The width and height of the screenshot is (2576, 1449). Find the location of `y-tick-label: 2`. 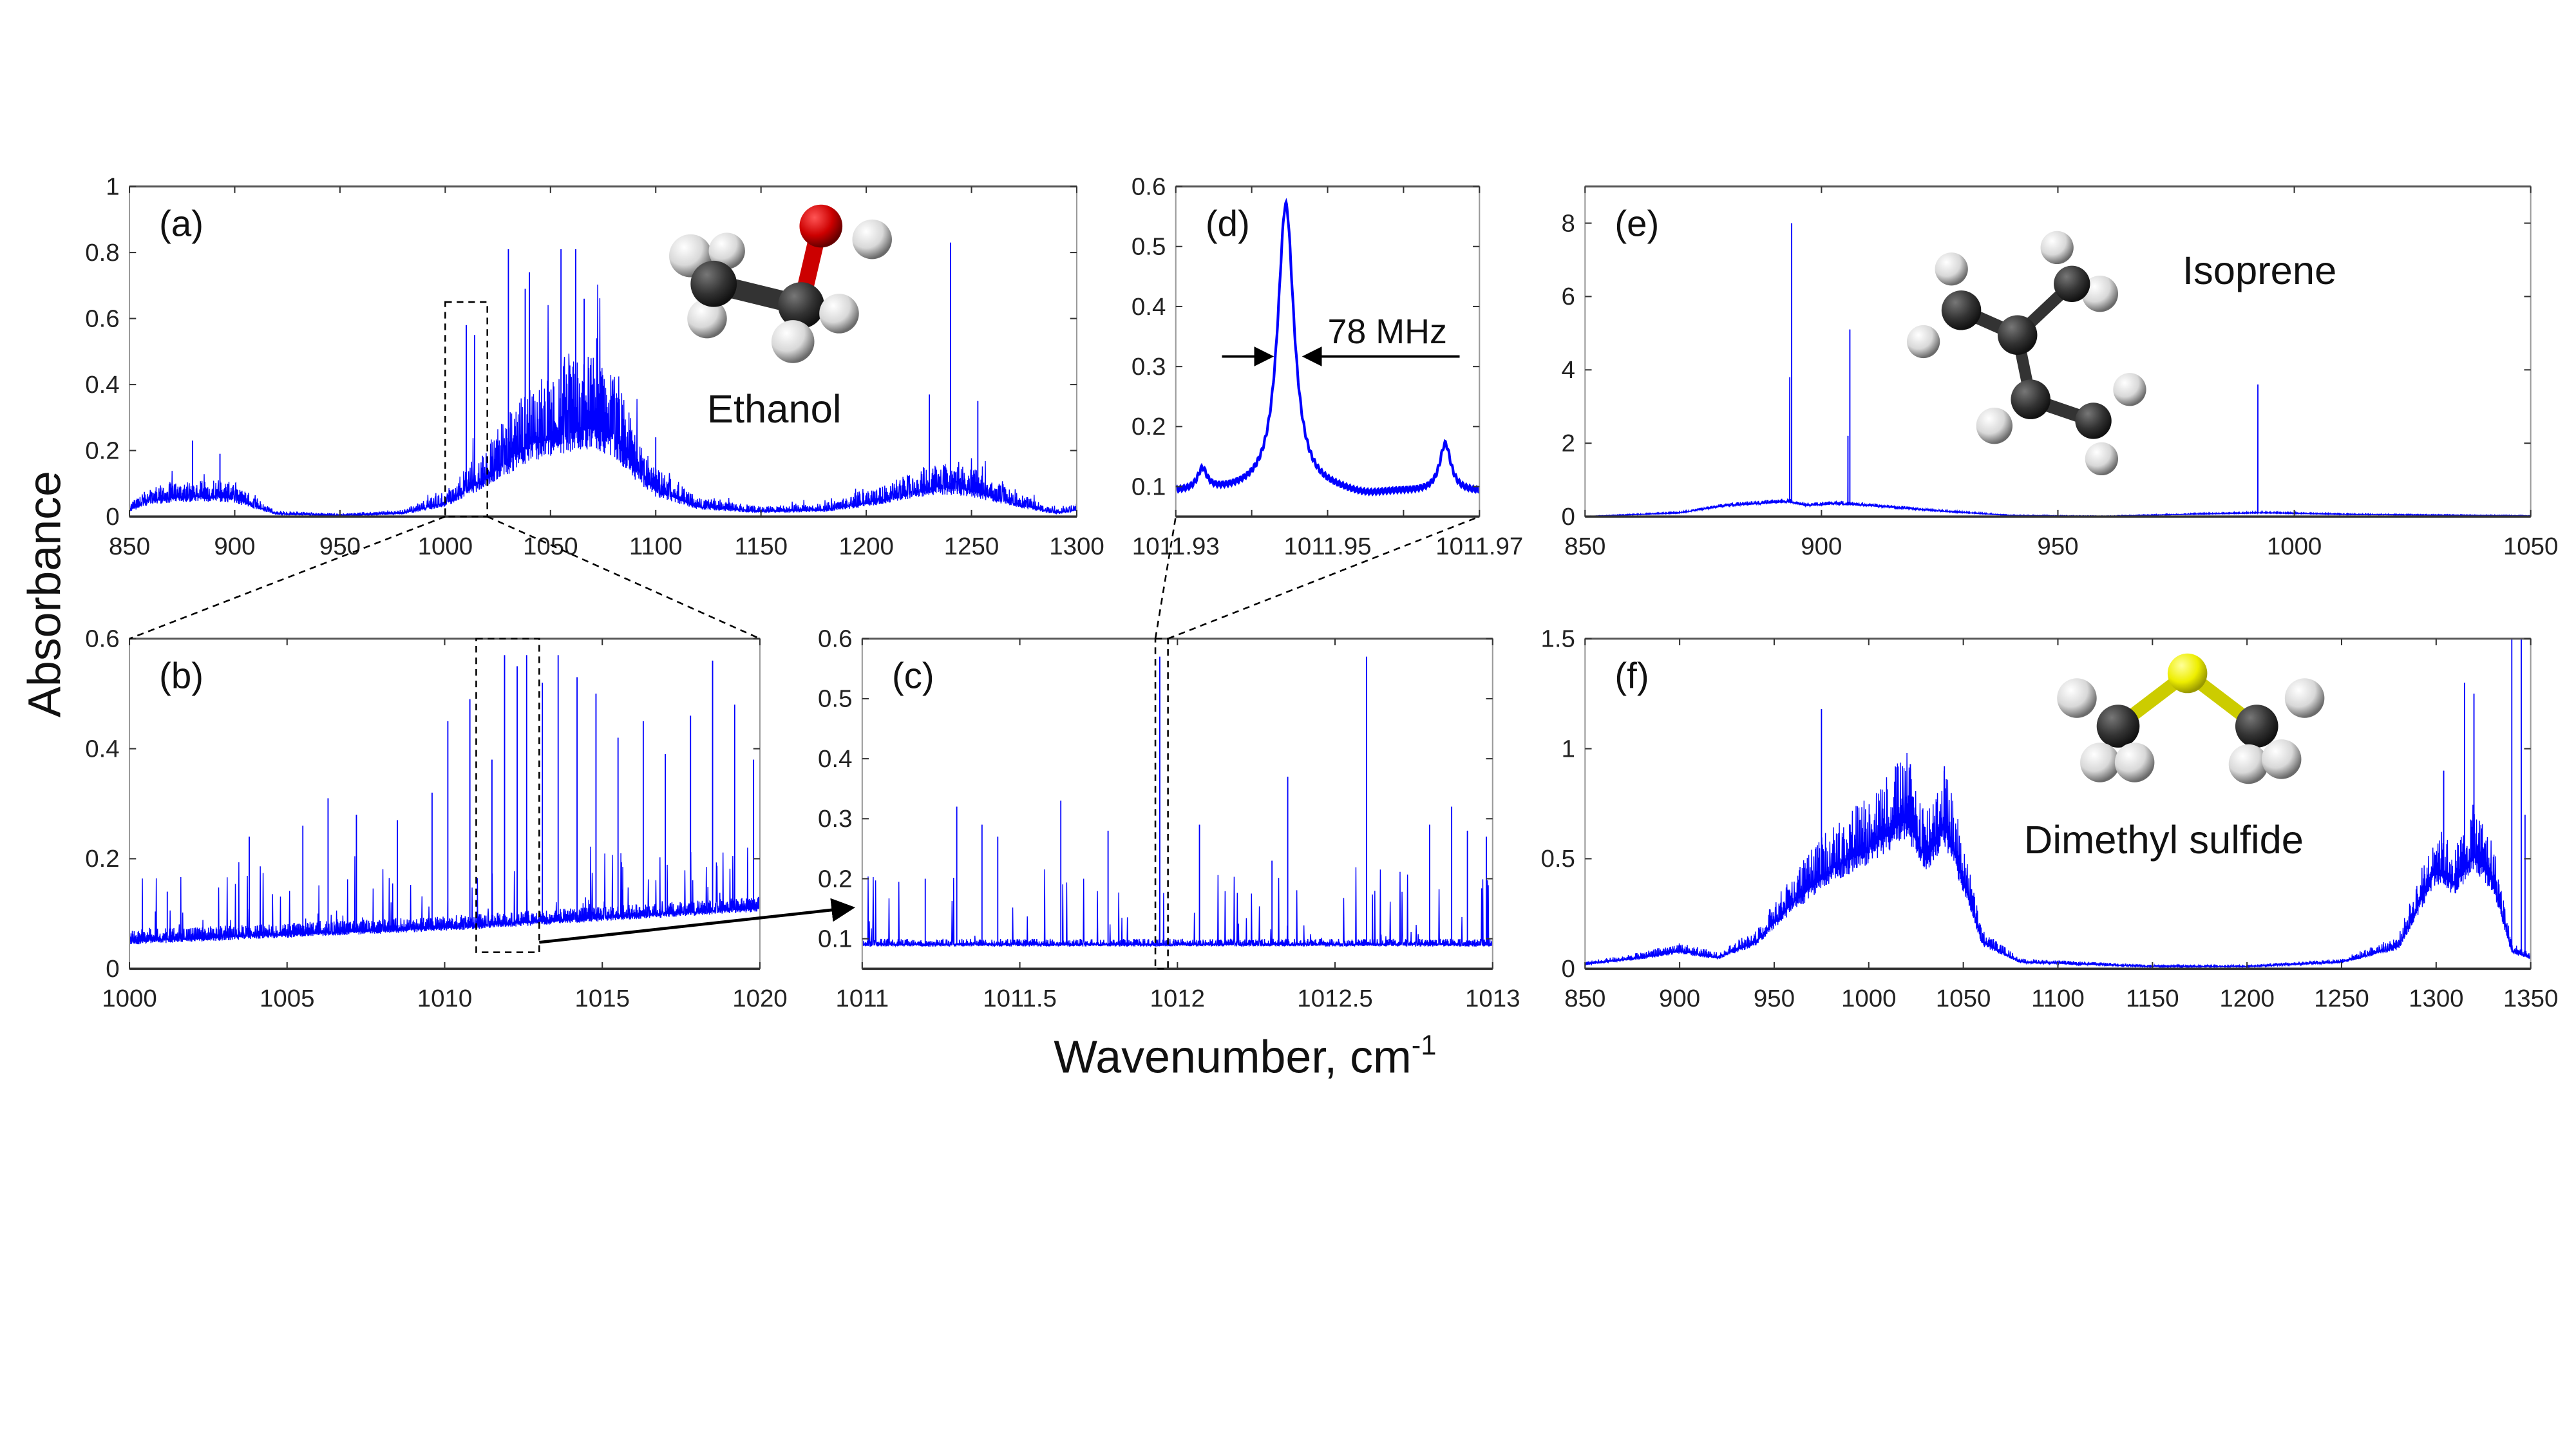

y-tick-label: 2 is located at coordinates (1568, 444).